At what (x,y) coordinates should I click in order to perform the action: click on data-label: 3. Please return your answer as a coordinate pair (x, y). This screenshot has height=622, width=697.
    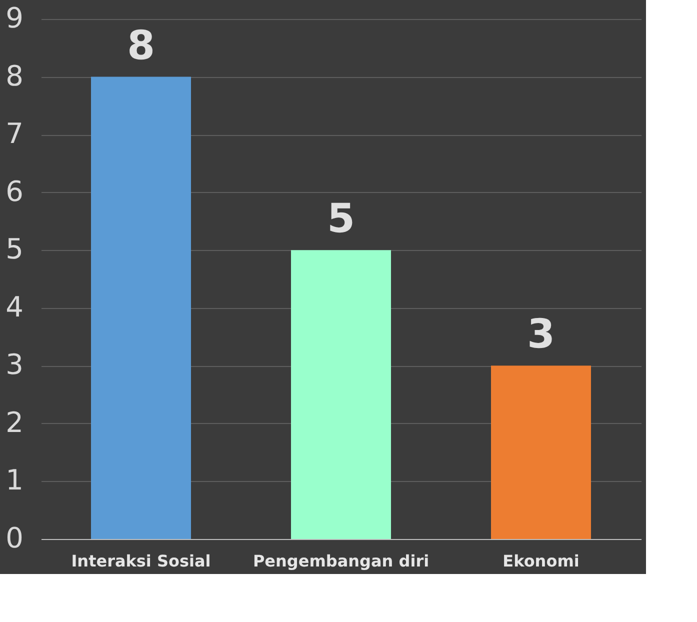
    Looking at the image, I should click on (541, 335).